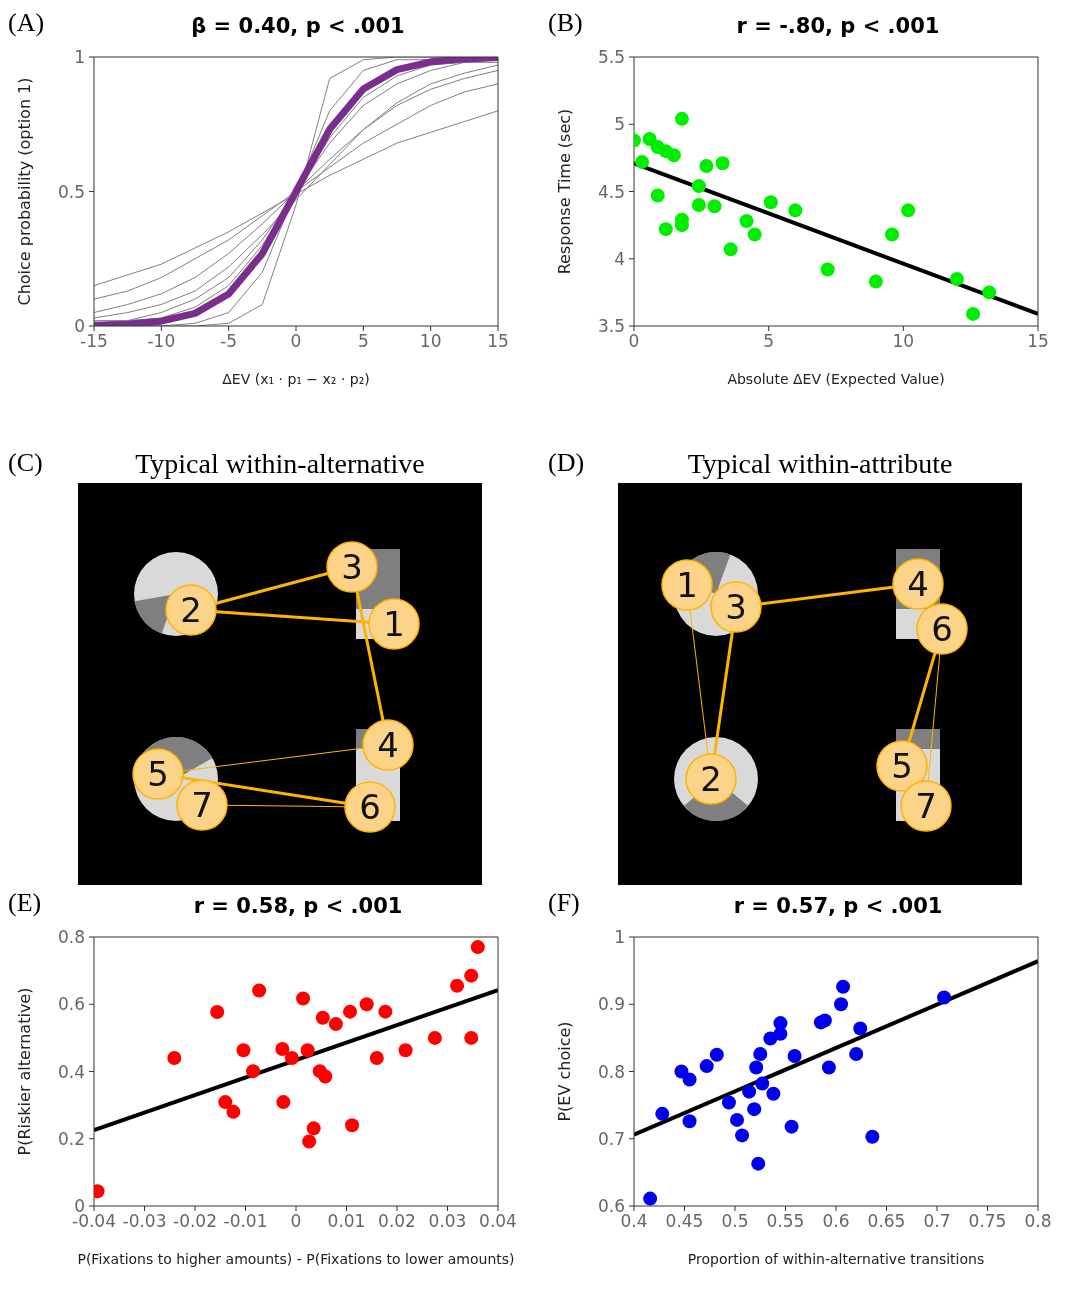 The width and height of the screenshot is (1075, 1312). Describe the element at coordinates (987, 1221) in the screenshot. I see `x-tick-label: 0.75` at that location.